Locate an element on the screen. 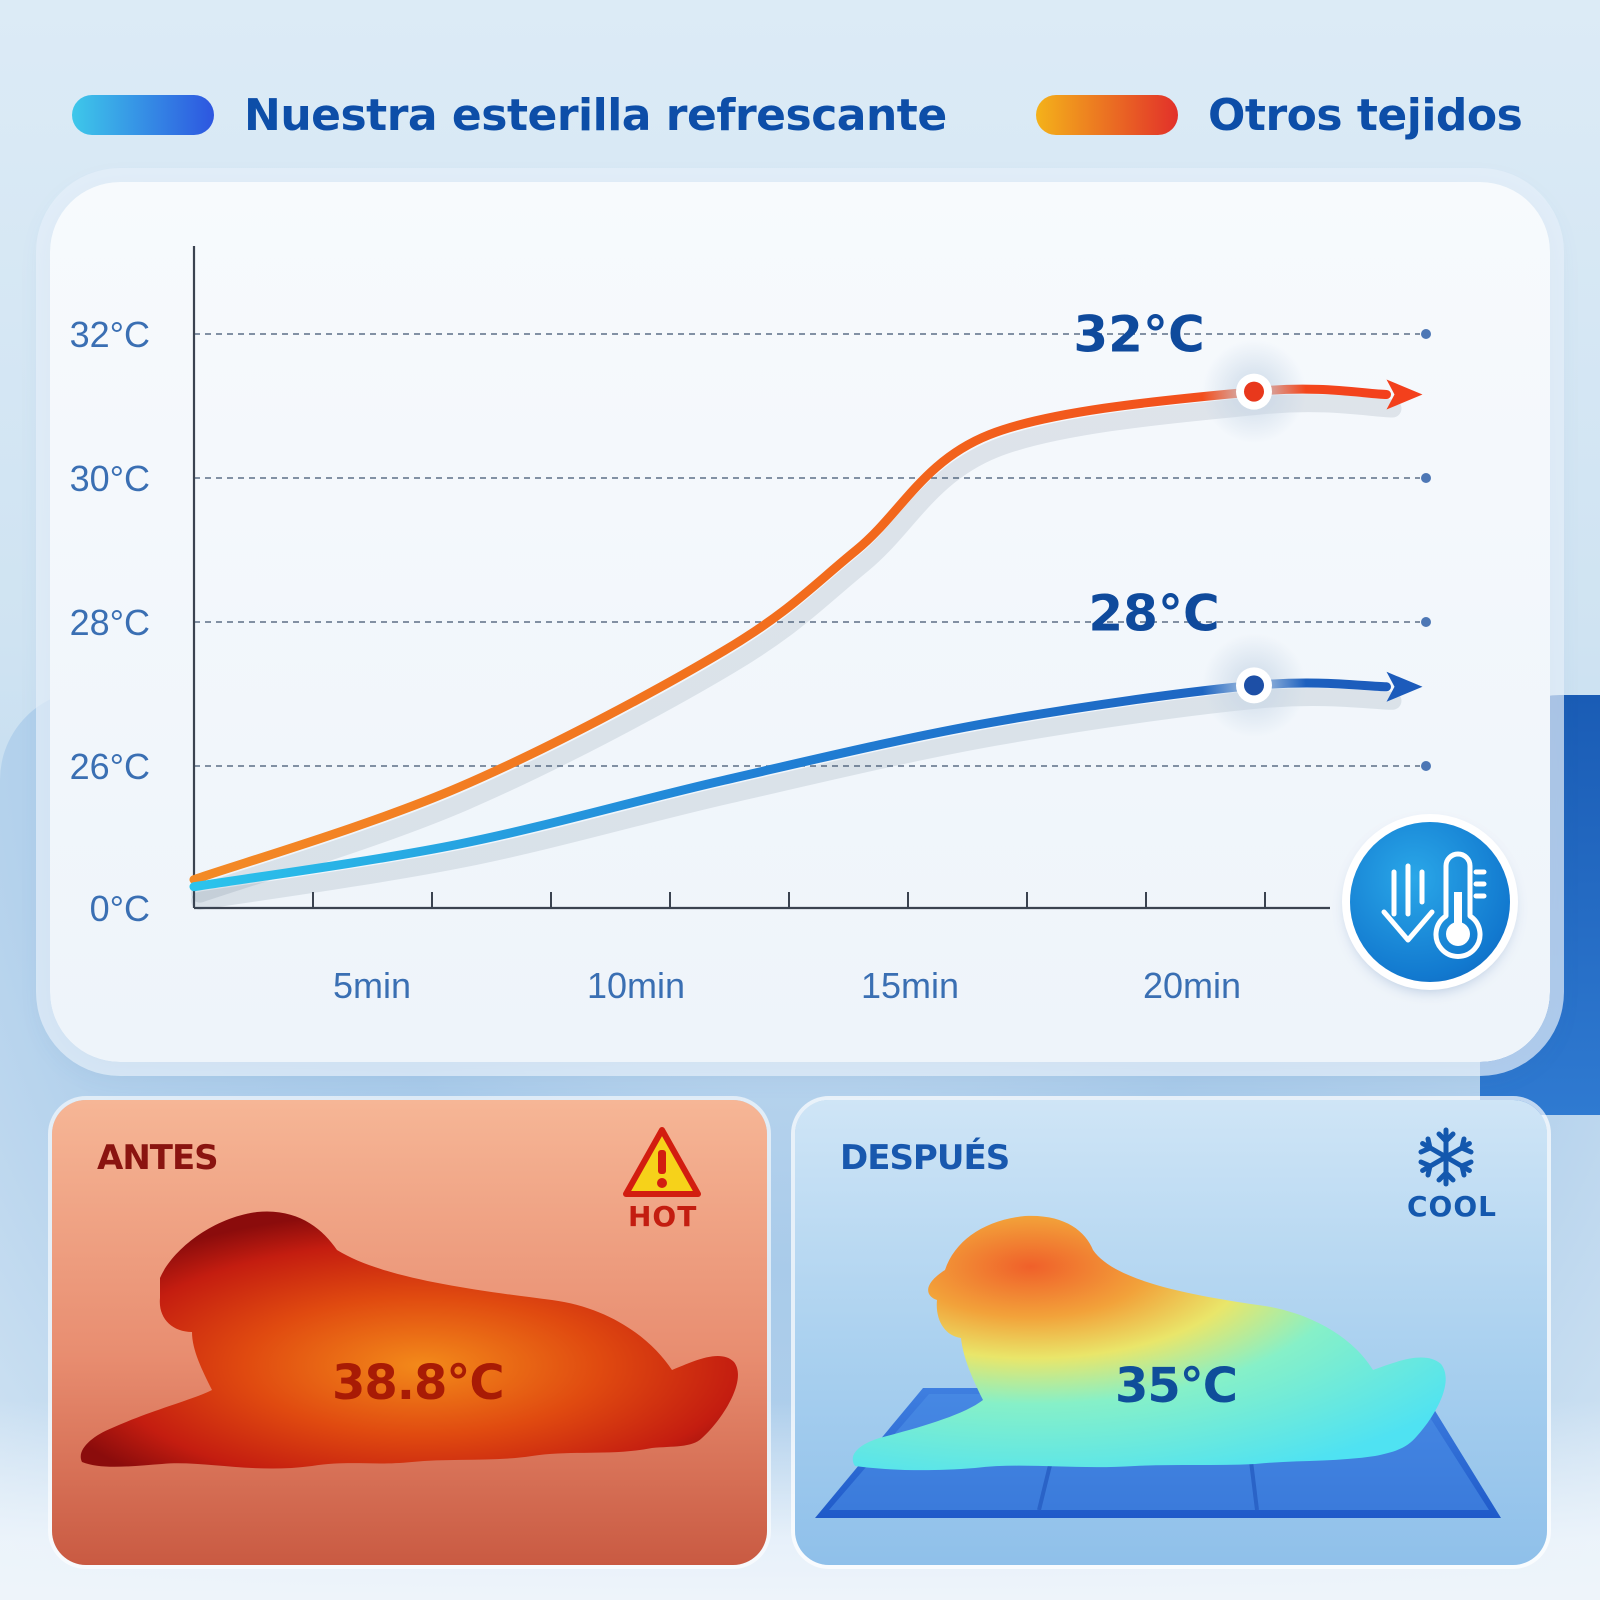 This screenshot has height=1600, width=1600. y-tick-label: 30°C is located at coordinates (110, 478).